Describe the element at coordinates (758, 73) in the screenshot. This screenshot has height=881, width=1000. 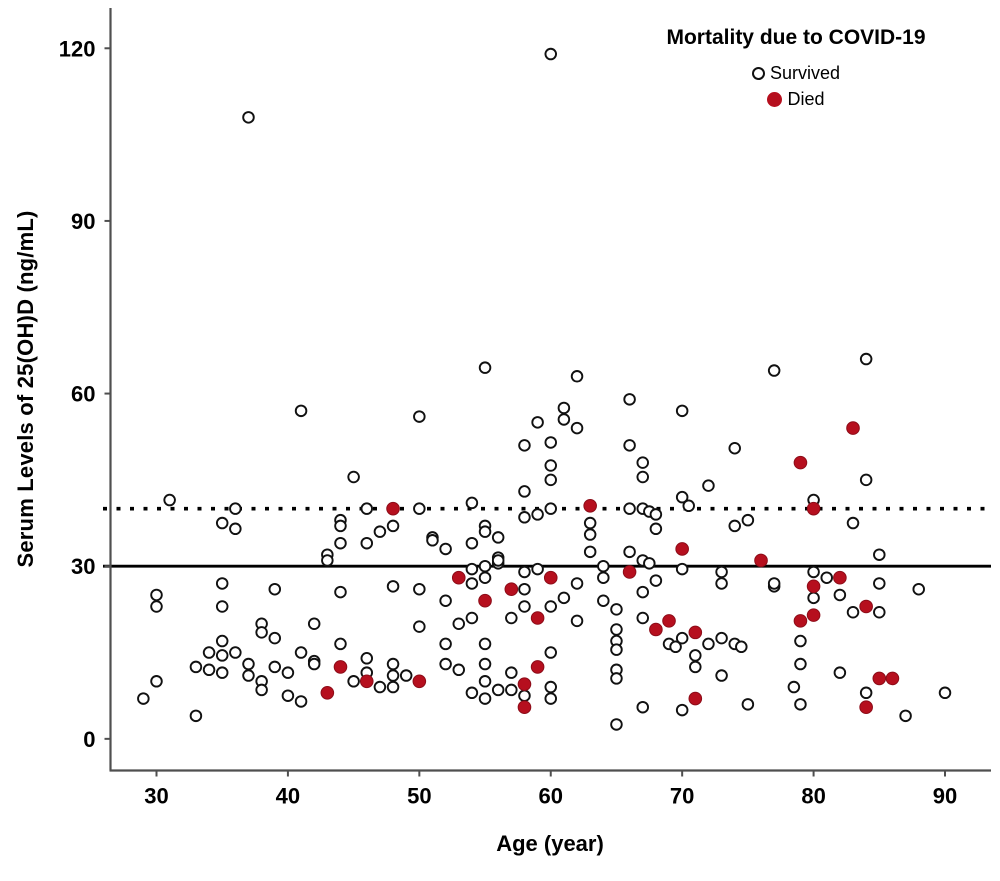
I see `survived-marker-icon` at that location.